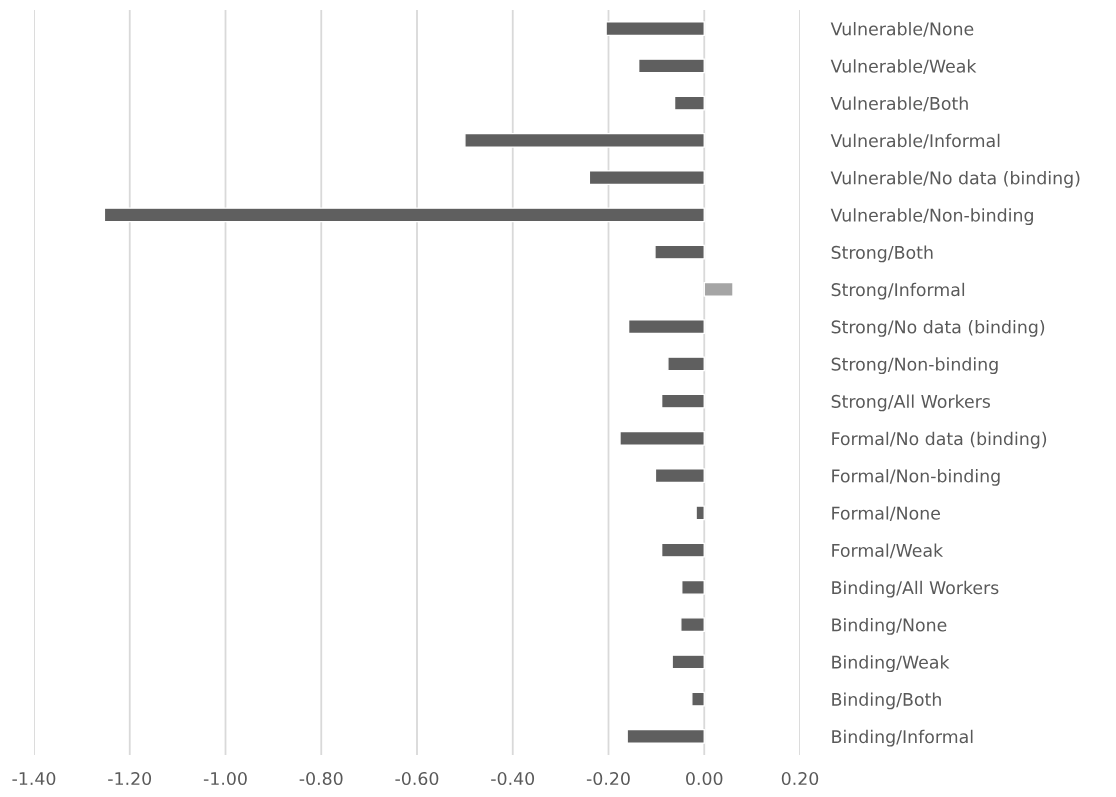 The width and height of the screenshot is (1116, 797). I want to click on y-tick-label: Formal/None, so click(886, 514).